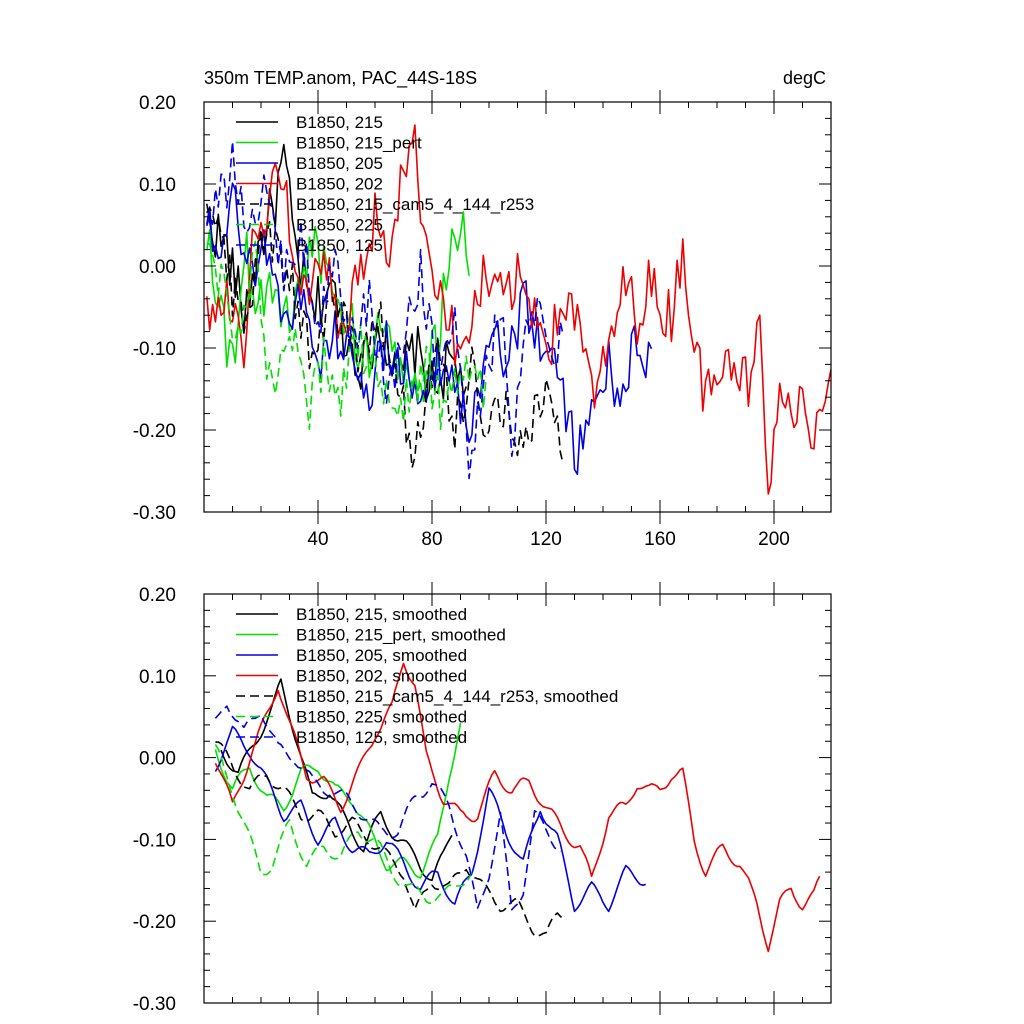 The width and height of the screenshot is (1024, 1024). Describe the element at coordinates (339, 163) in the screenshot. I see `legend-label: B1850, 205` at that location.